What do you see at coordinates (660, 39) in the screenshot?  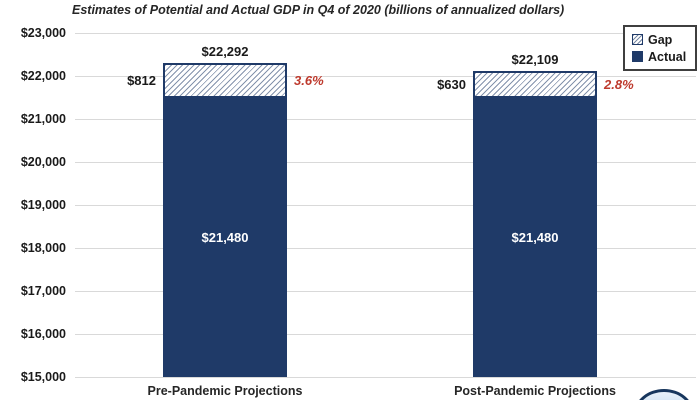 I see `legend-gap-label: Gap` at bounding box center [660, 39].